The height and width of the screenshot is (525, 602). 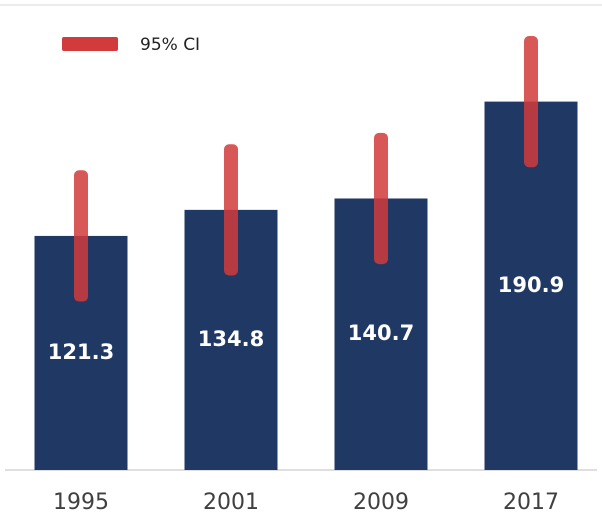 I want to click on x-tick-label: 2009, so click(x=381, y=502).